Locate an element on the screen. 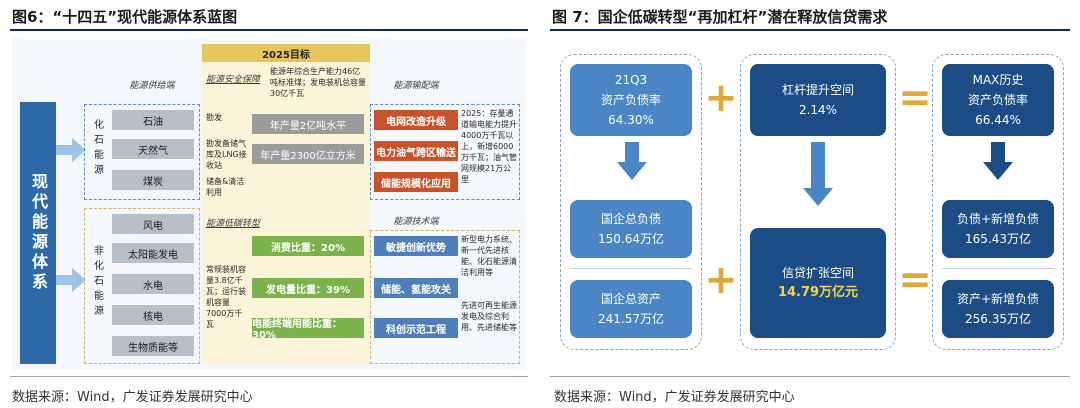 Image resolution: width=1080 pixels, height=408 pixels. right-separator is located at coordinates (998, 268).